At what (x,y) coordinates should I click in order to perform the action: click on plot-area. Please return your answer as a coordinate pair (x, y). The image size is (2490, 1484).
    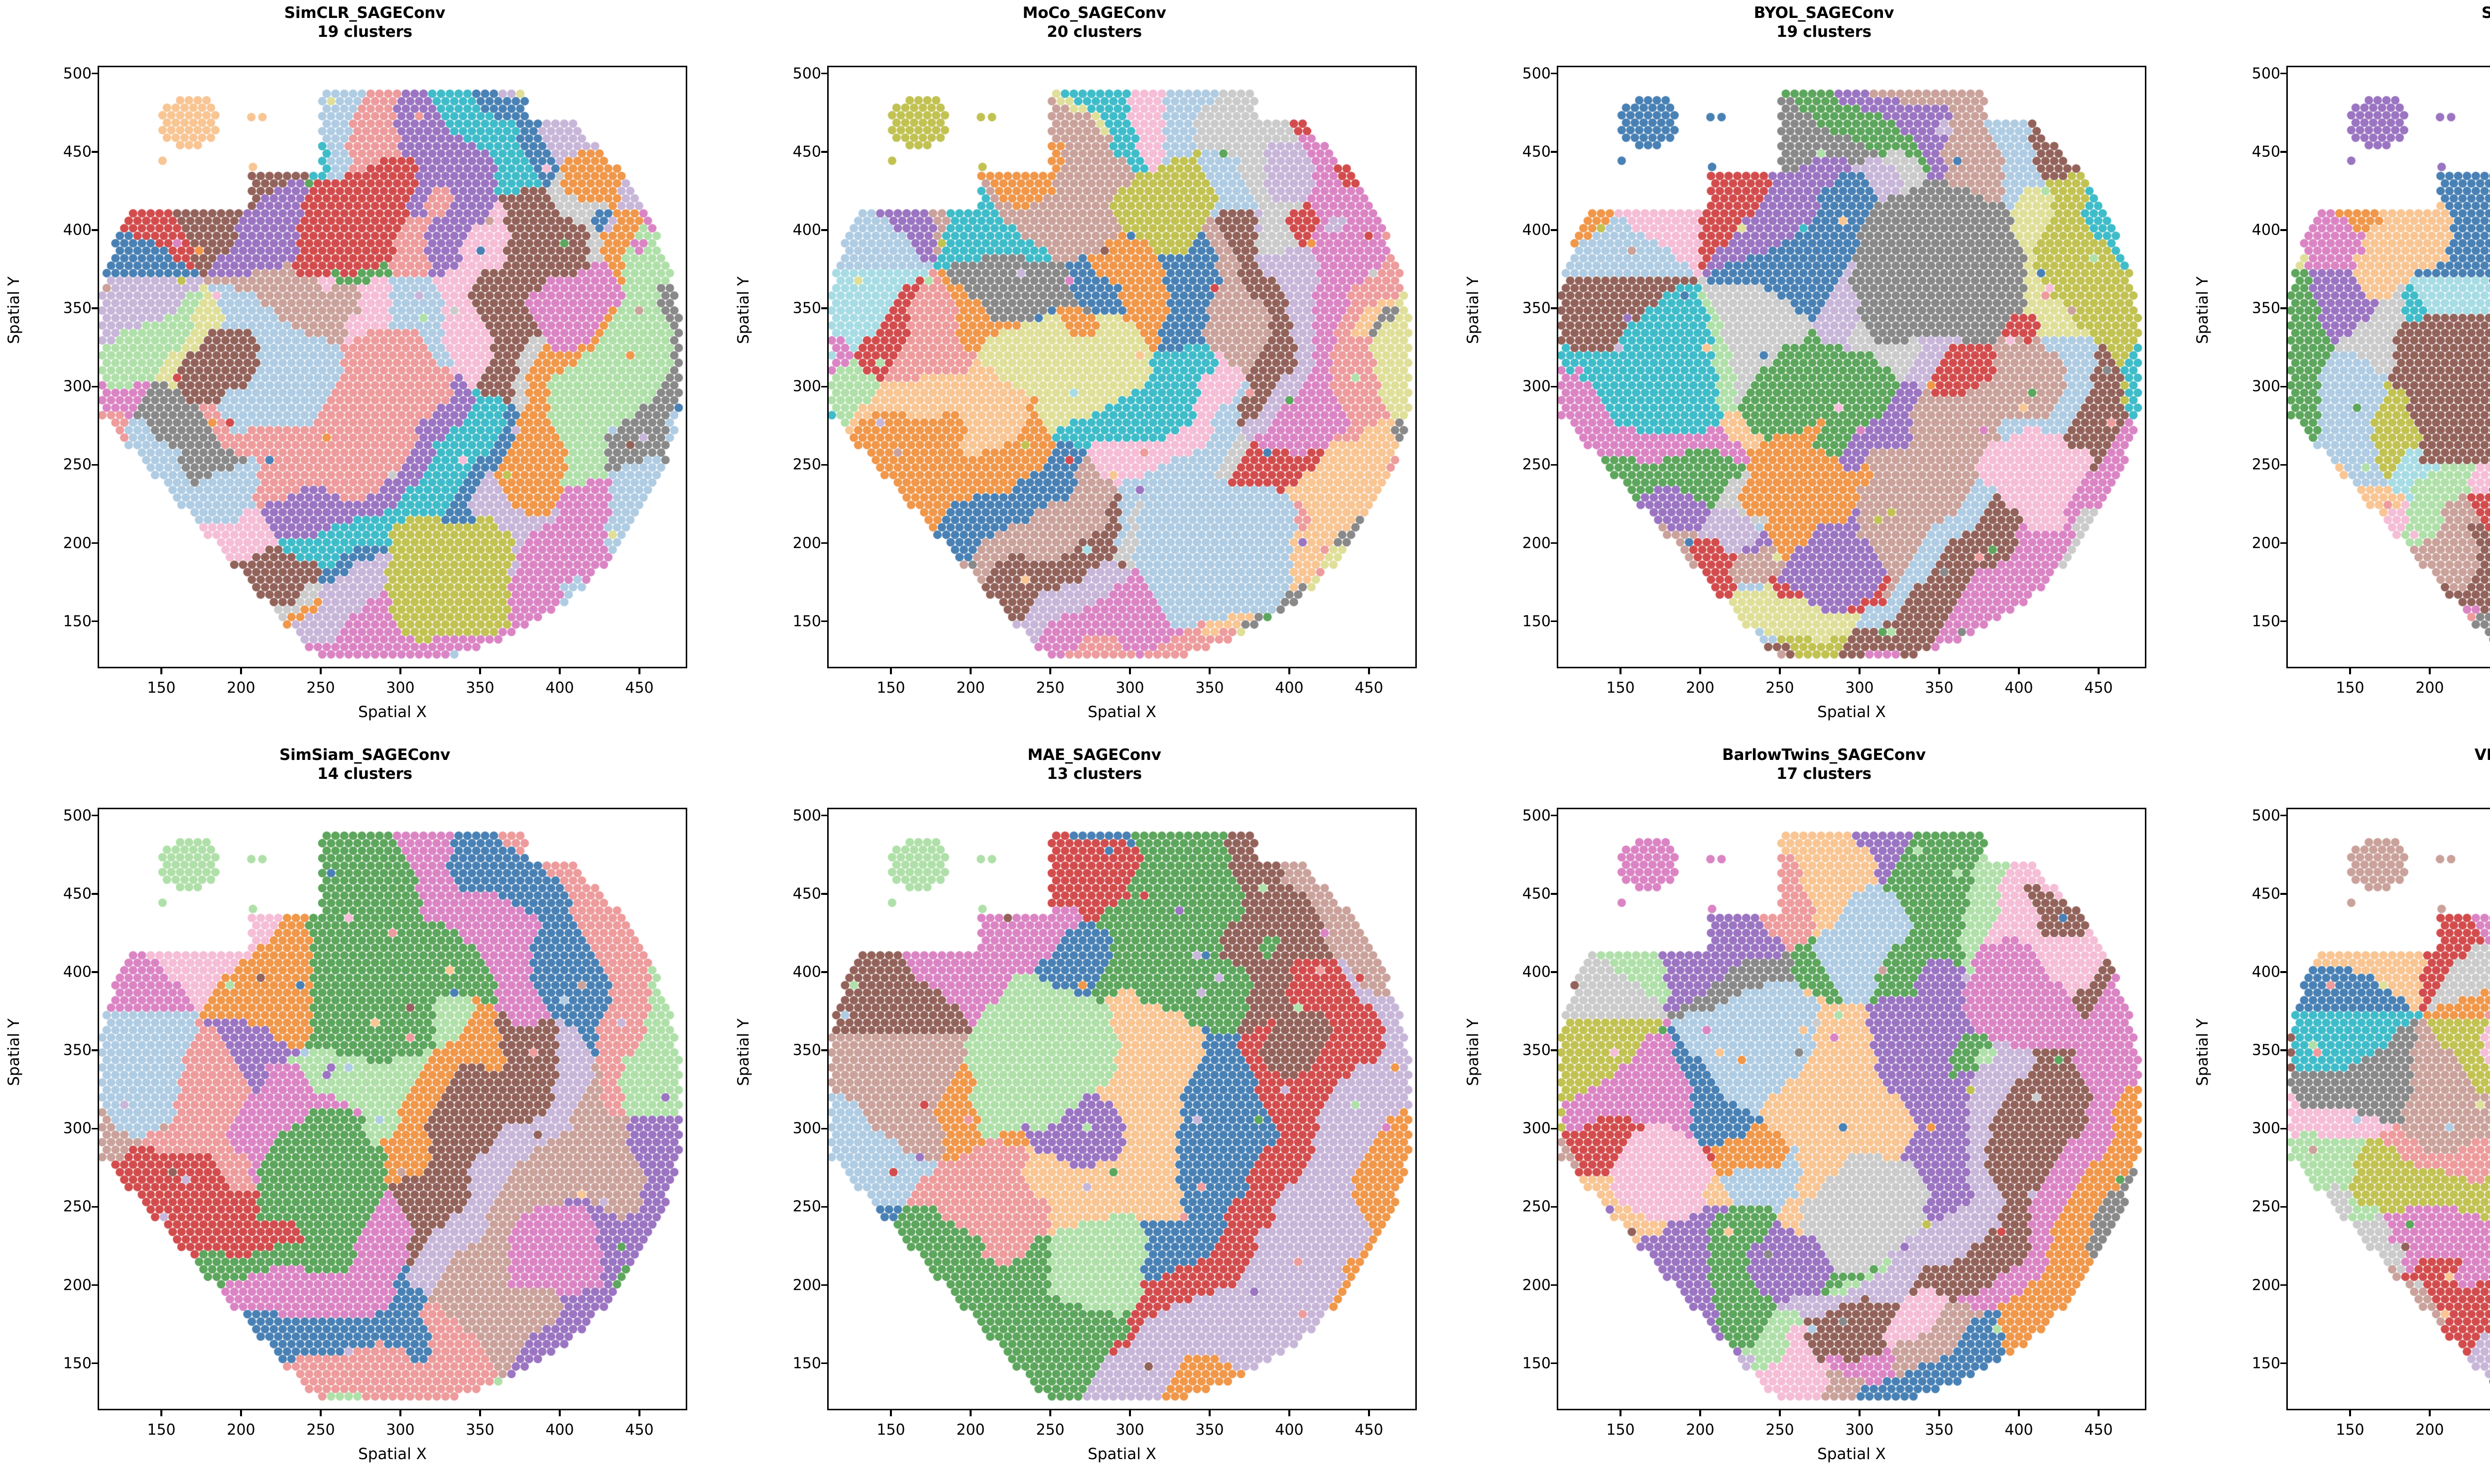
    Looking at the image, I should click on (1122, 1109).